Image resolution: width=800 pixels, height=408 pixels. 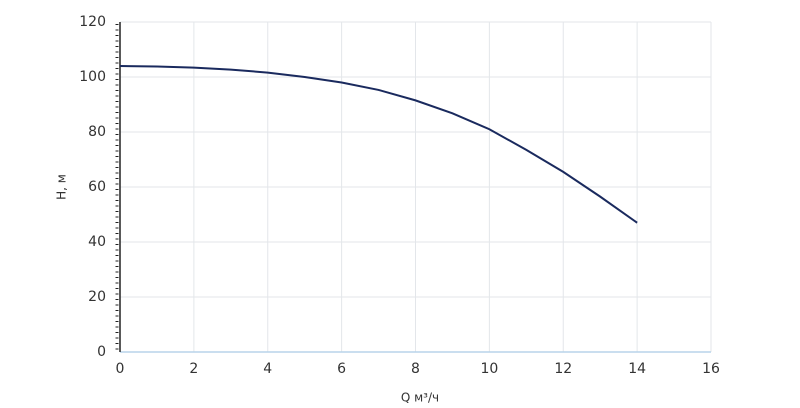 What do you see at coordinates (489, 369) in the screenshot?
I see `x-tick-label: 10` at bounding box center [489, 369].